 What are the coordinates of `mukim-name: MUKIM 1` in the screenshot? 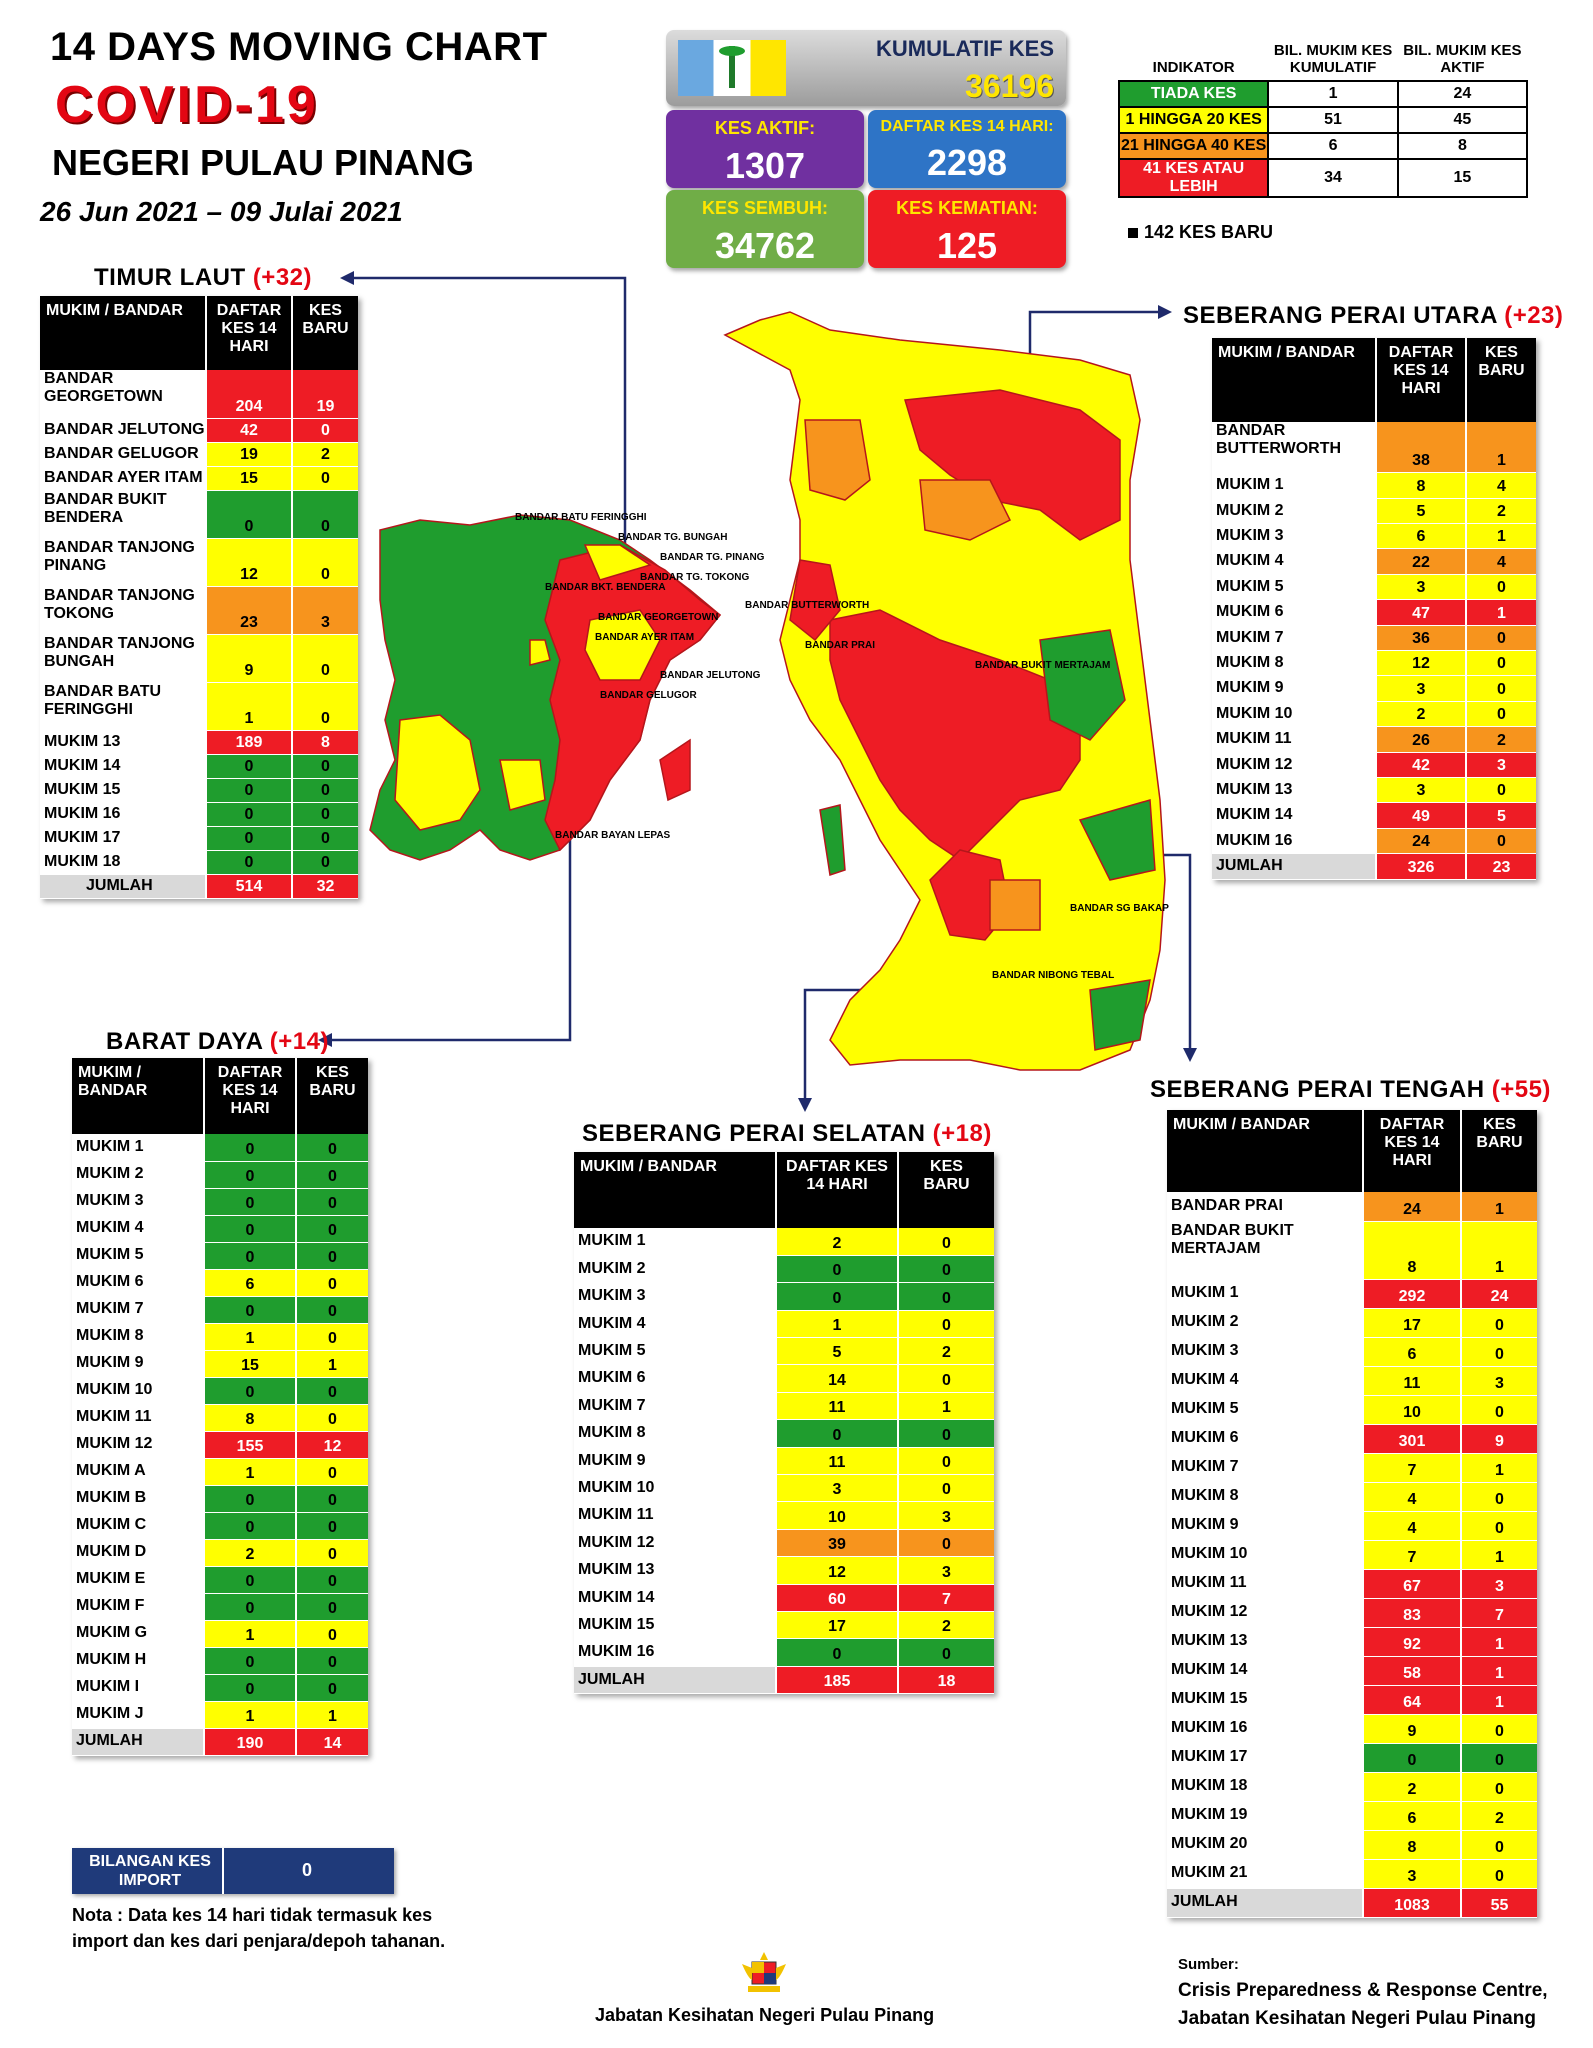 It's located at (675, 1242).